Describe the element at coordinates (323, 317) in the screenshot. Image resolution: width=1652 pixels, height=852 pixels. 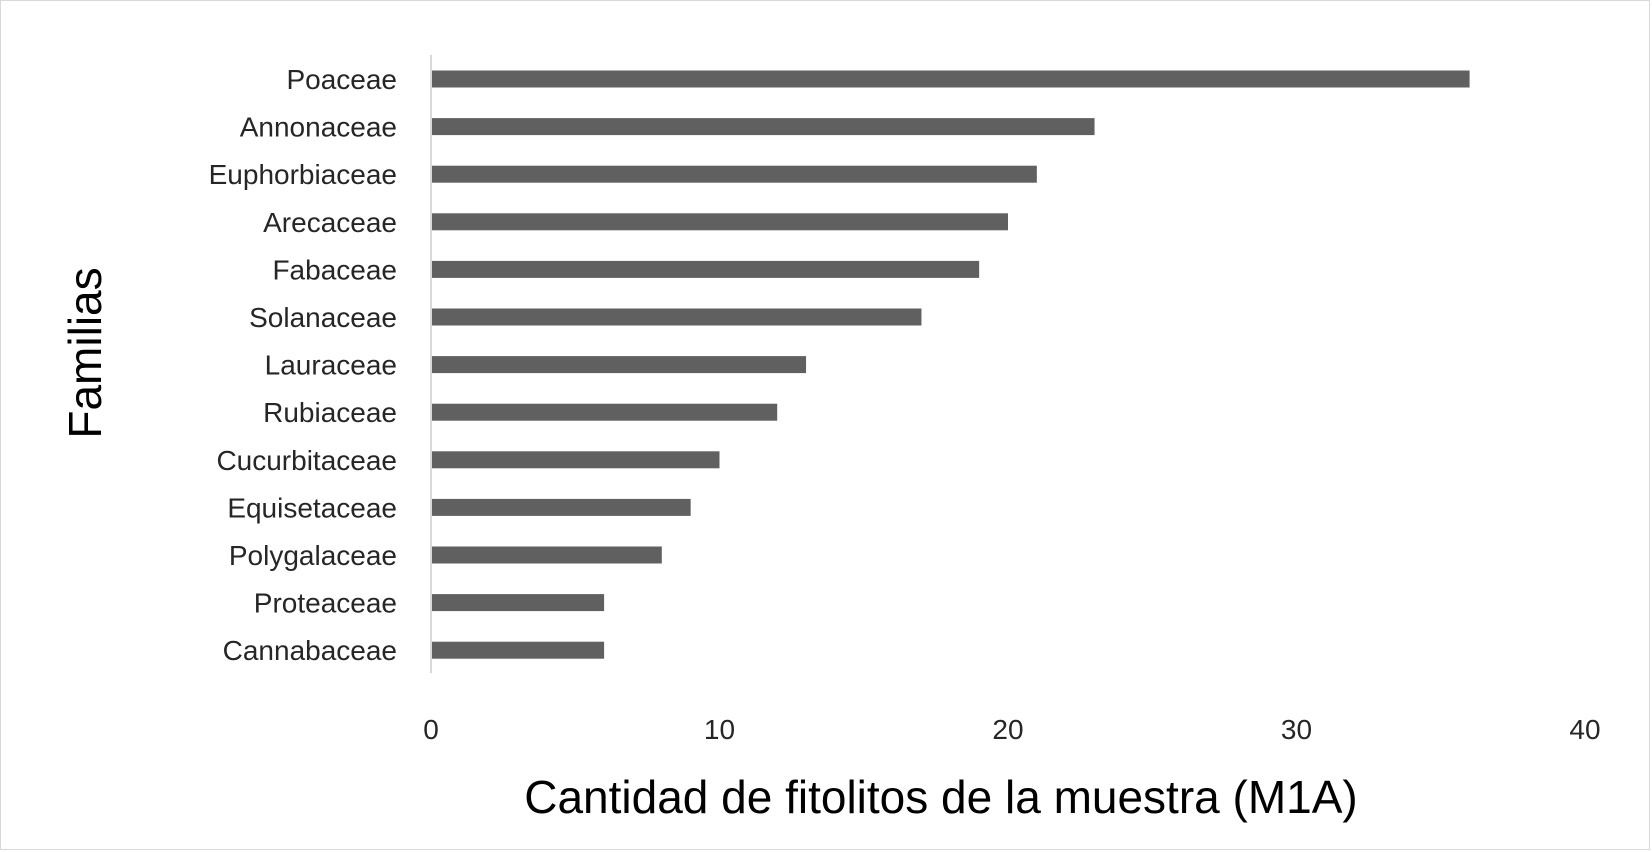
I see `category-label-solanaceae: Solanaceae` at that location.